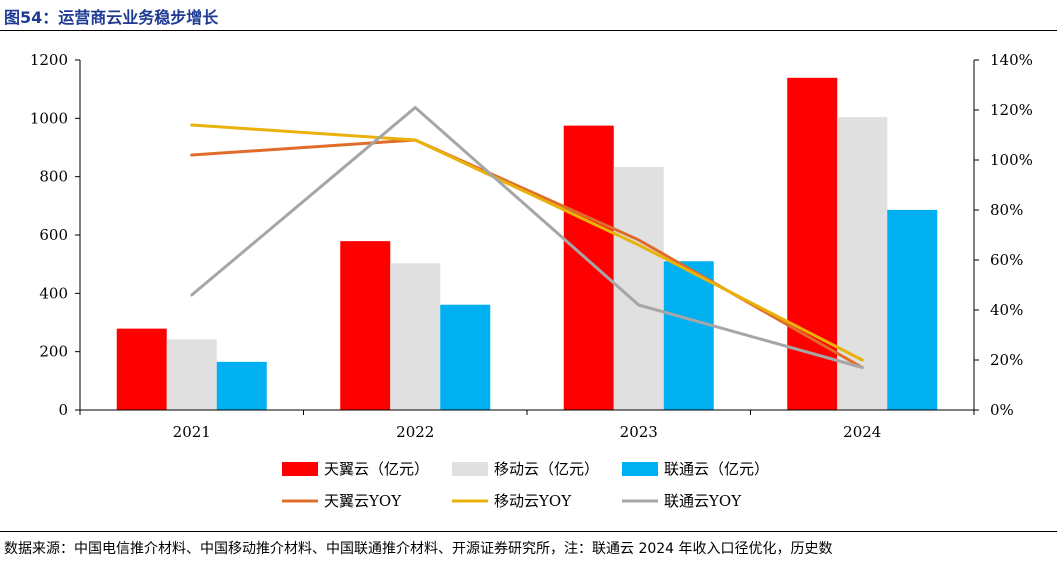  I want to click on right-tick-label-5: 100%, so click(1011, 160).